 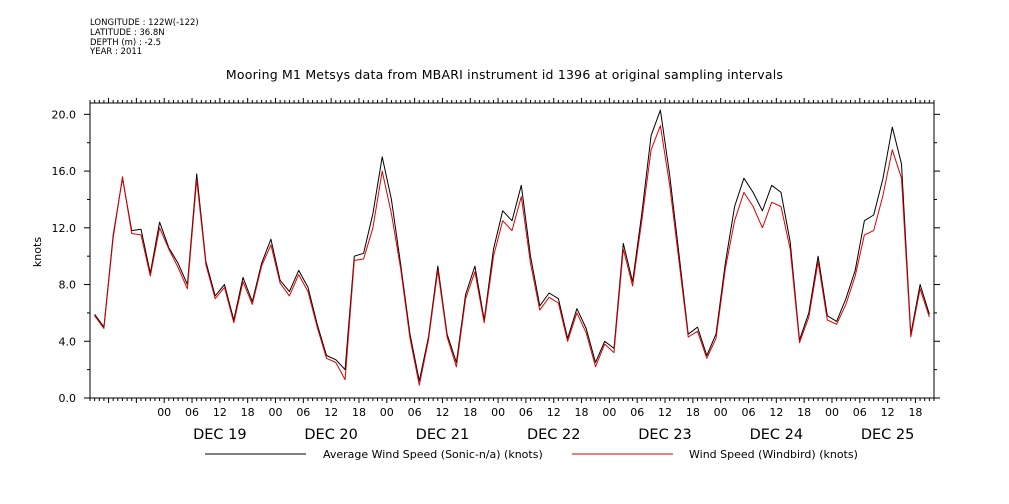 What do you see at coordinates (331, 435) in the screenshot?
I see `day-label: DEC 20` at bounding box center [331, 435].